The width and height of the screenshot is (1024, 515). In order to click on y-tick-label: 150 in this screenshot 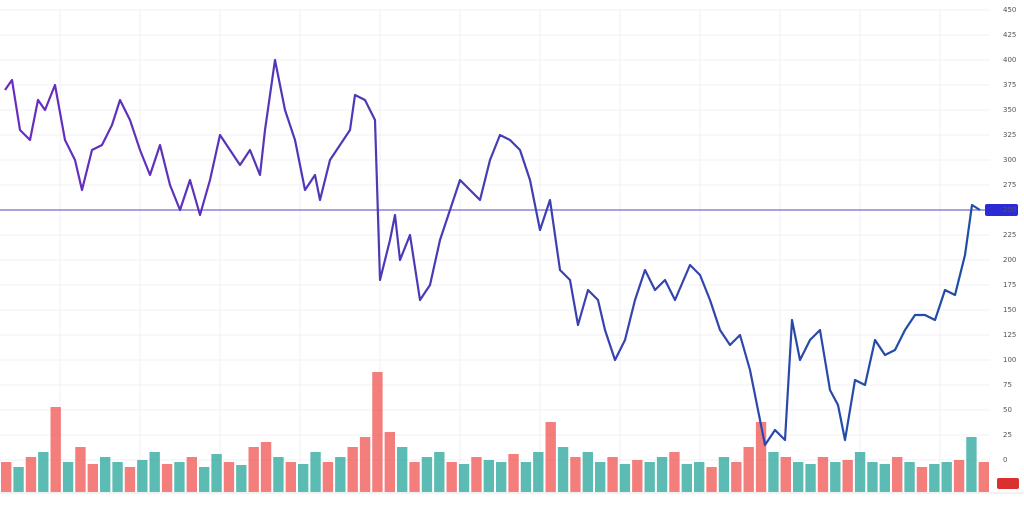, I will do `click(1009, 310)`.